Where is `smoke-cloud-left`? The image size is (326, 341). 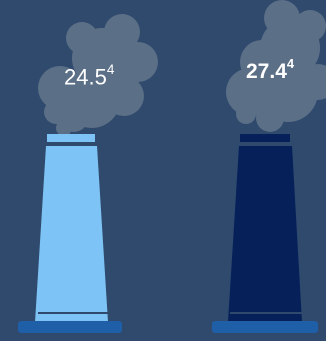
smoke-cloud-left is located at coordinates (98, 75).